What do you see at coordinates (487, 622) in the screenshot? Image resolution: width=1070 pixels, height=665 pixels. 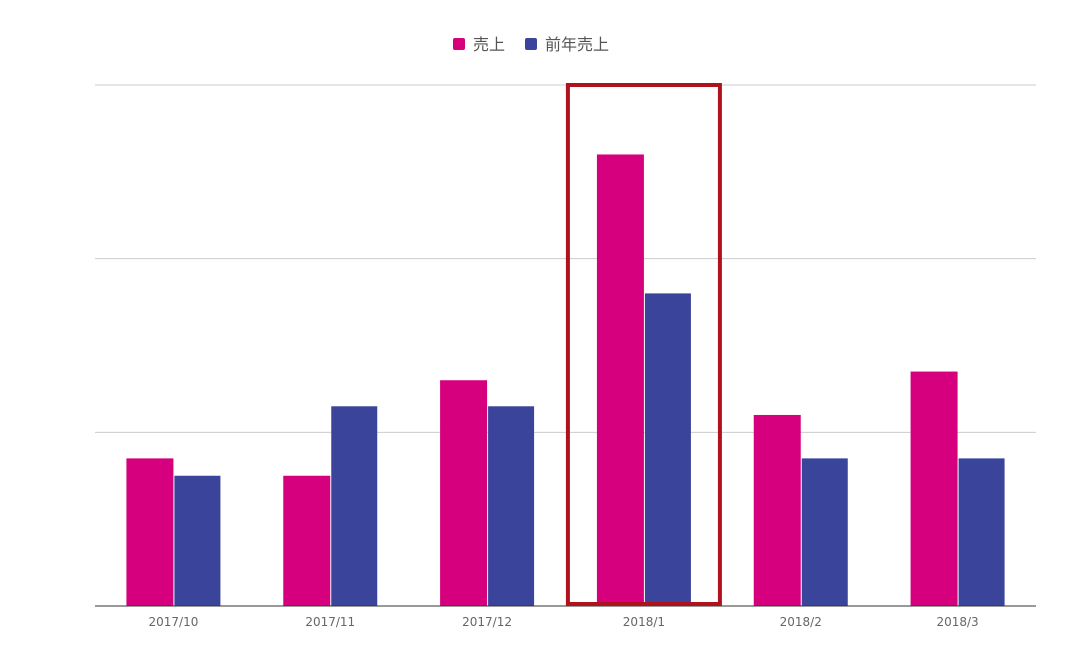 I see `x-tick-label: 2017/12` at bounding box center [487, 622].